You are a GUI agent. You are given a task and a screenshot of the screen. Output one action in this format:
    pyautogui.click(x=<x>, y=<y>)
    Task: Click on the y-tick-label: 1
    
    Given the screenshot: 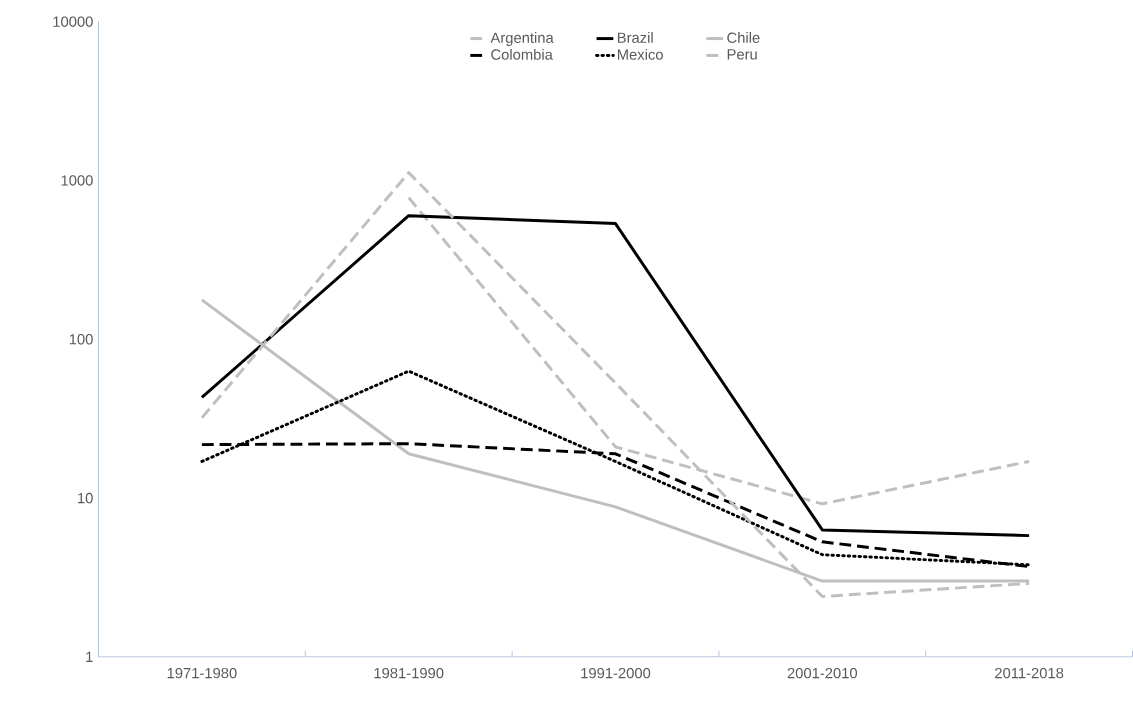 What is the action you would take?
    pyautogui.click(x=89, y=656)
    